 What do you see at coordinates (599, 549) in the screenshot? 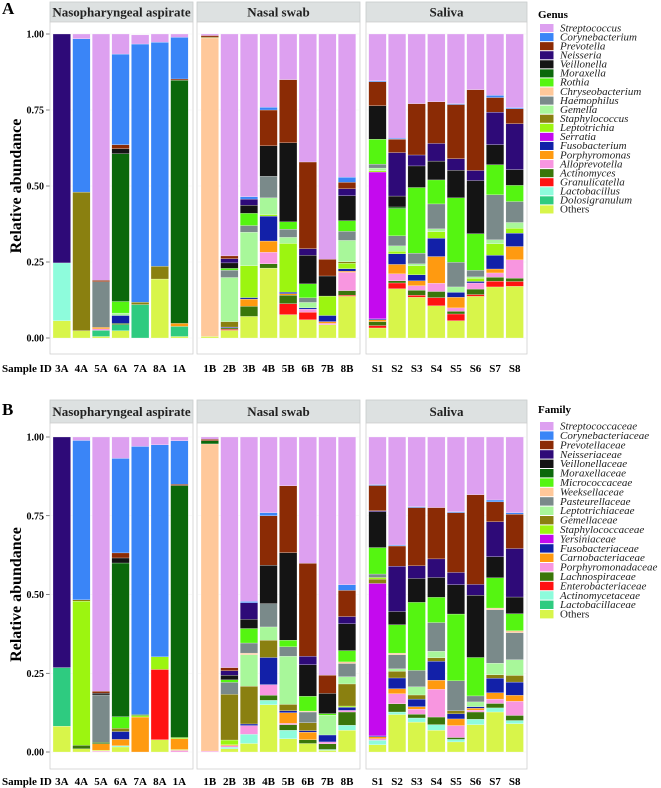
I see `legend-label: Fusobacteriaceae` at bounding box center [599, 549].